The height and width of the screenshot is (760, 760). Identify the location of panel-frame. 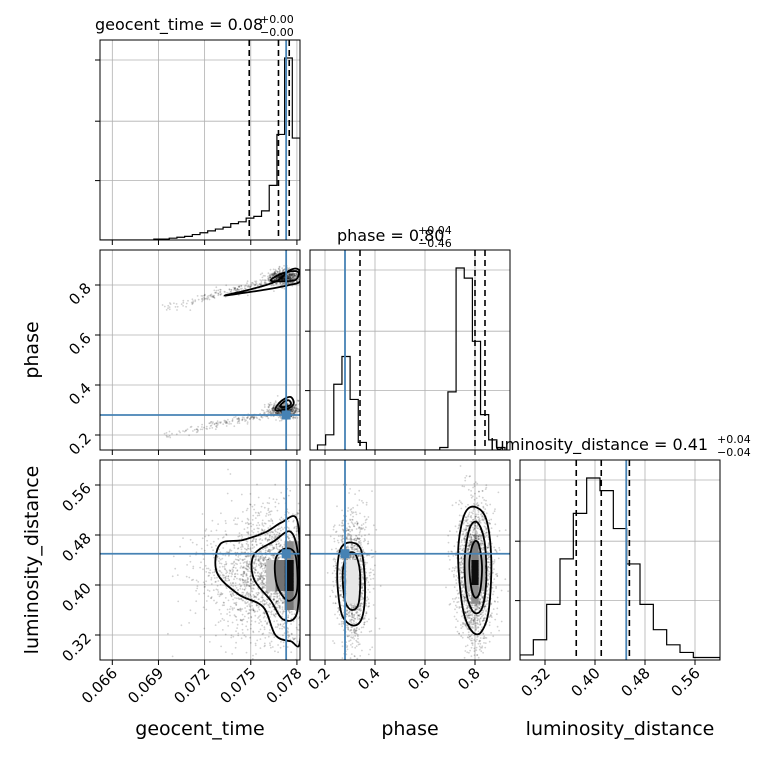
(200, 350).